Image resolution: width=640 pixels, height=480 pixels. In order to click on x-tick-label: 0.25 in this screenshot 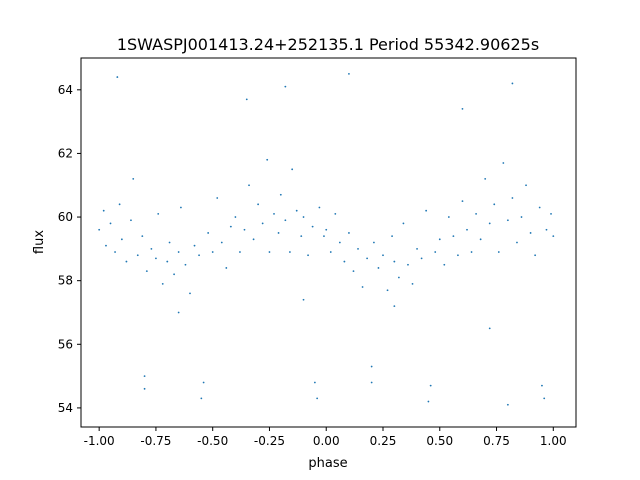, I will do `click(383, 441)`.